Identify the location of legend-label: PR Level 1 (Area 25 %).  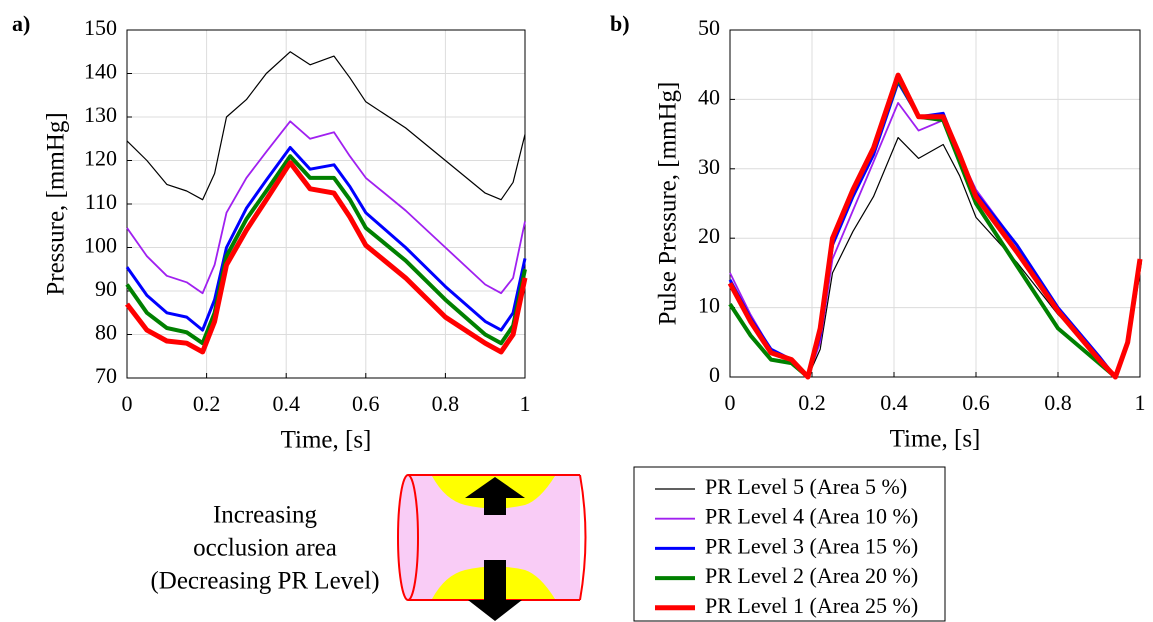
(811, 605).